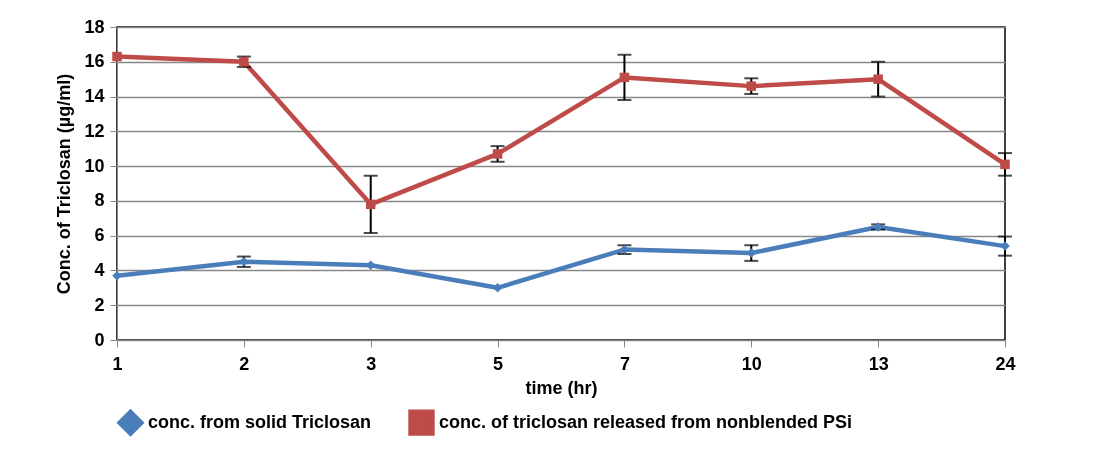 This screenshot has height=464, width=1094. What do you see at coordinates (94, 61) in the screenshot?
I see `y-tick-label: 16` at bounding box center [94, 61].